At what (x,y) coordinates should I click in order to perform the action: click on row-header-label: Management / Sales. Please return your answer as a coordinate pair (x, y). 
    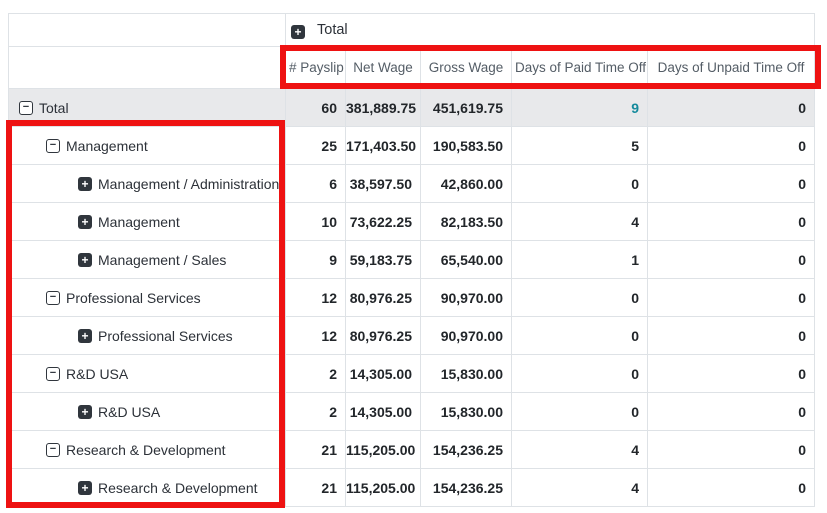
    Looking at the image, I should click on (162, 259).